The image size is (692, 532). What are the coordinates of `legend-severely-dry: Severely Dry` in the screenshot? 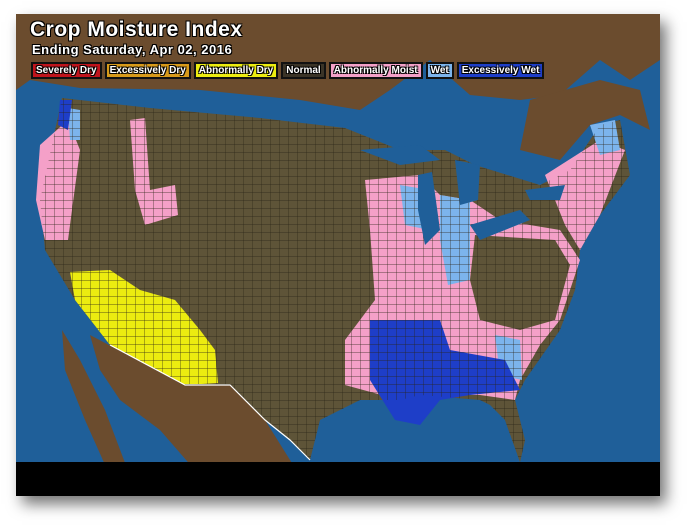 It's located at (66, 70).